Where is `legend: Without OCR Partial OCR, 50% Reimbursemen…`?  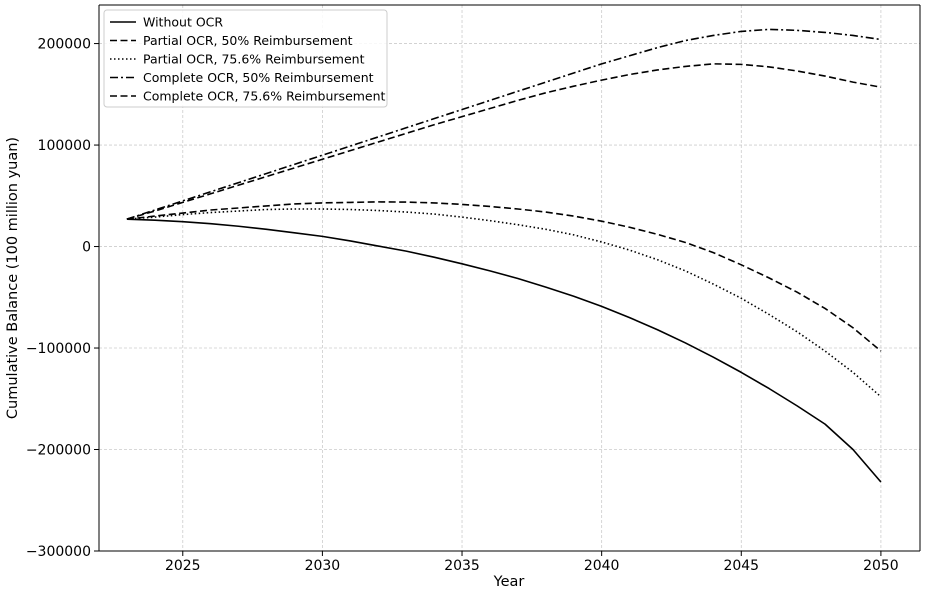 legend: Without OCR Partial OCR, 50% Reimbursemen… is located at coordinates (245, 58).